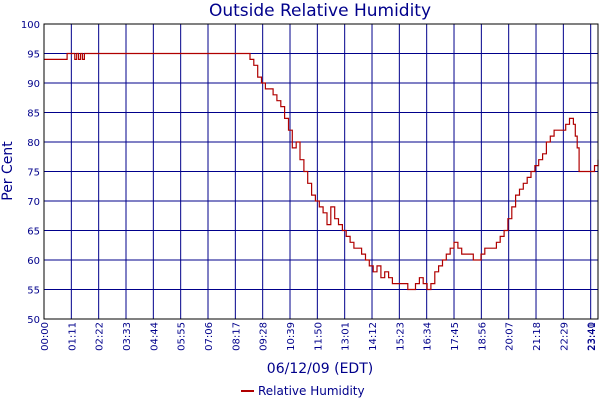  Describe the element at coordinates (33, 55) in the screenshot. I see `y-tick-label: 95` at that location.